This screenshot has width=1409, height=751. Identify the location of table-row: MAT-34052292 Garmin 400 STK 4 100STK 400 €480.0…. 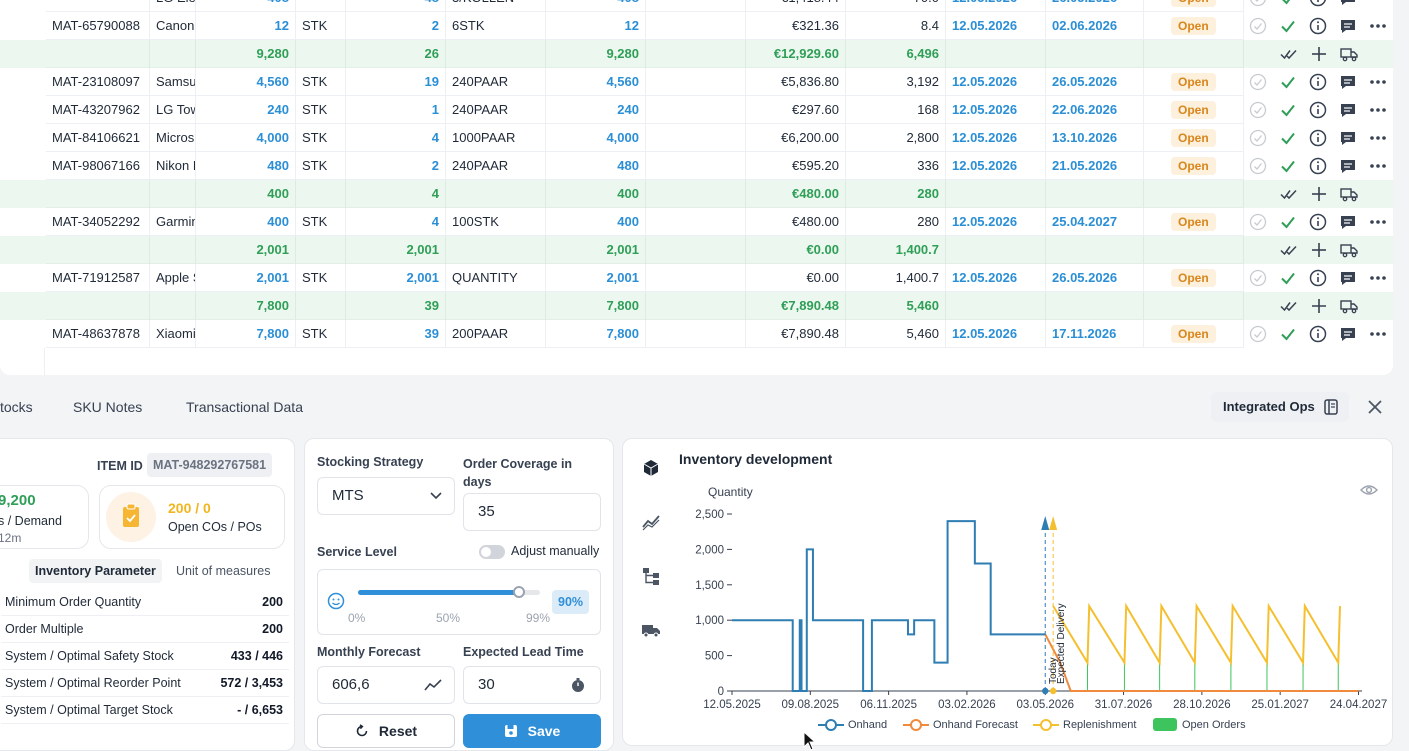
(696, 222).